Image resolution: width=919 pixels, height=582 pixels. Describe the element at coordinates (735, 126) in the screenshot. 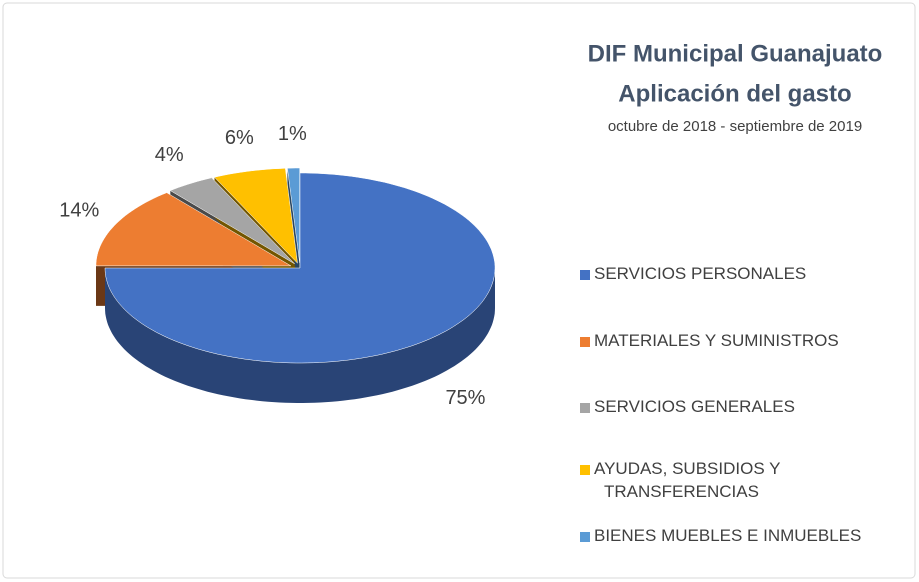

I see `chart-subtitle: octubre de 2018 - septiembre de 2019` at that location.